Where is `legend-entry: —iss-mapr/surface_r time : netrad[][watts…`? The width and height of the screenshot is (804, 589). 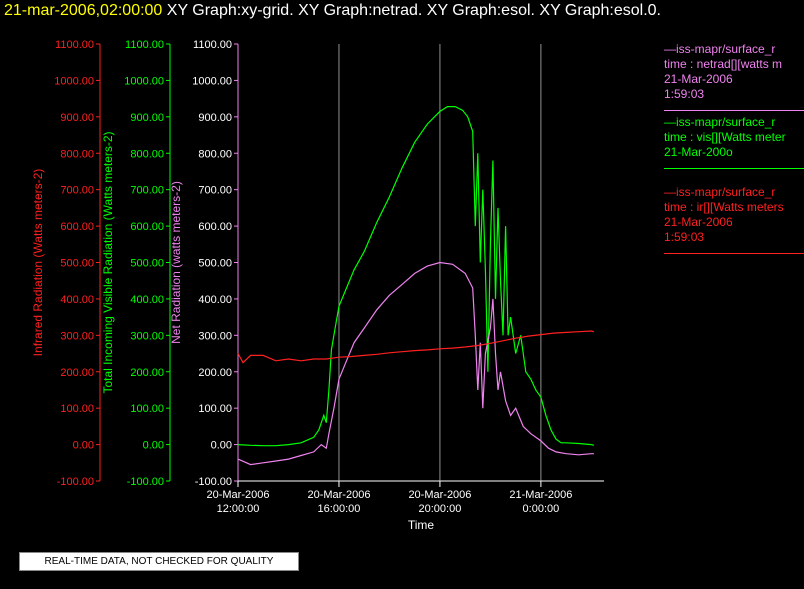
legend-entry: —iss-mapr/surface_r time : netrad[][watts… is located at coordinates (734, 72).